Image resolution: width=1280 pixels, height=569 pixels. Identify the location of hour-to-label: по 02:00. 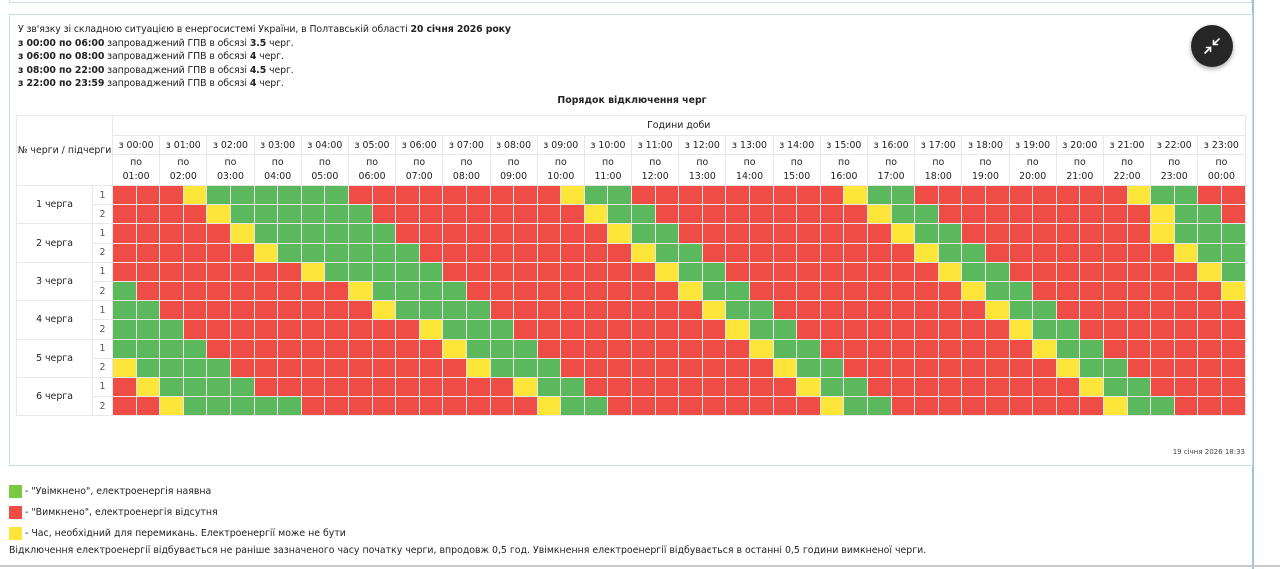
(183, 170).